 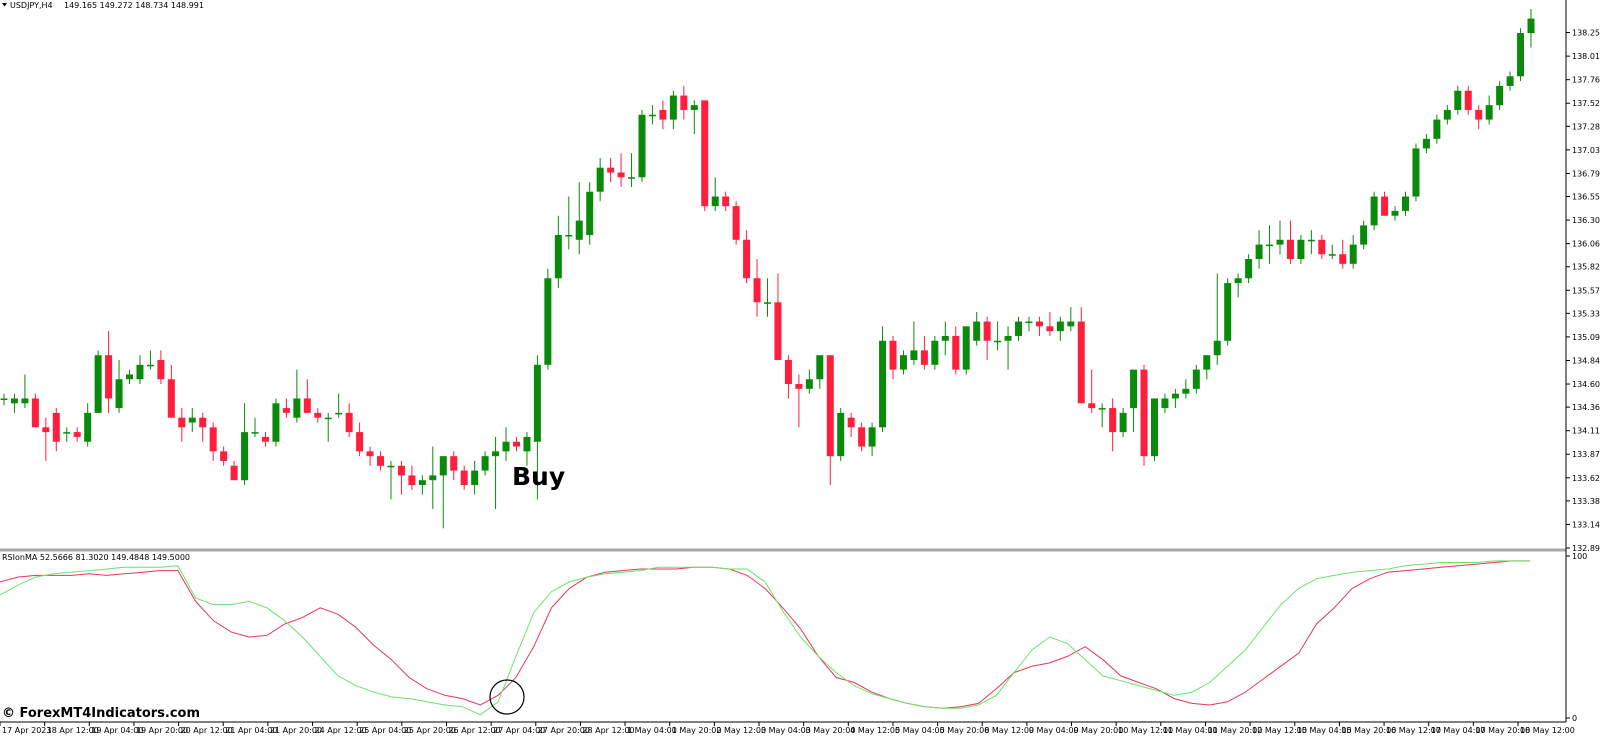 What do you see at coordinates (341, 730) in the screenshot?
I see `time-tick-label: 24 Apr 12:00` at bounding box center [341, 730].